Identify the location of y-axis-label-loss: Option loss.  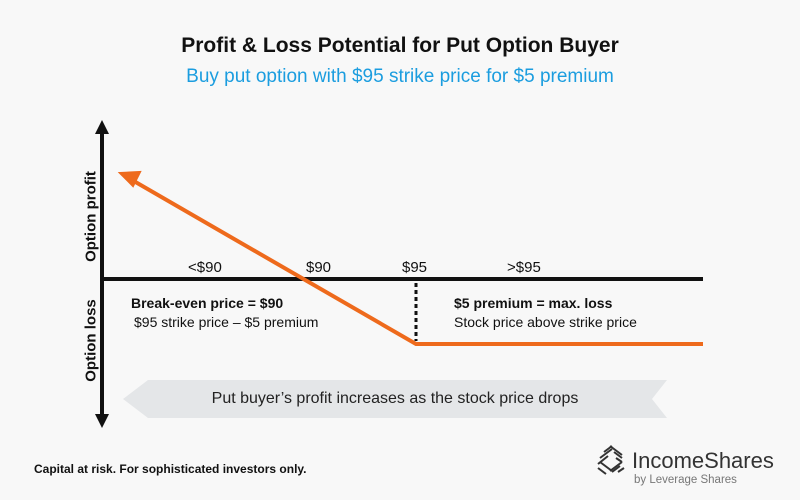
(91, 340).